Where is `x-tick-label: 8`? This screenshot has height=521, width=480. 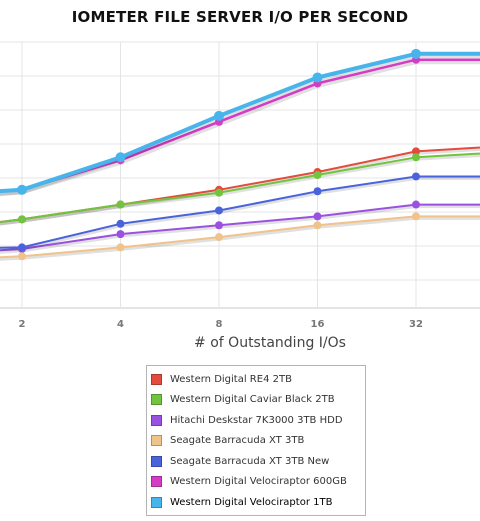 x-tick-label: 8 is located at coordinates (219, 324).